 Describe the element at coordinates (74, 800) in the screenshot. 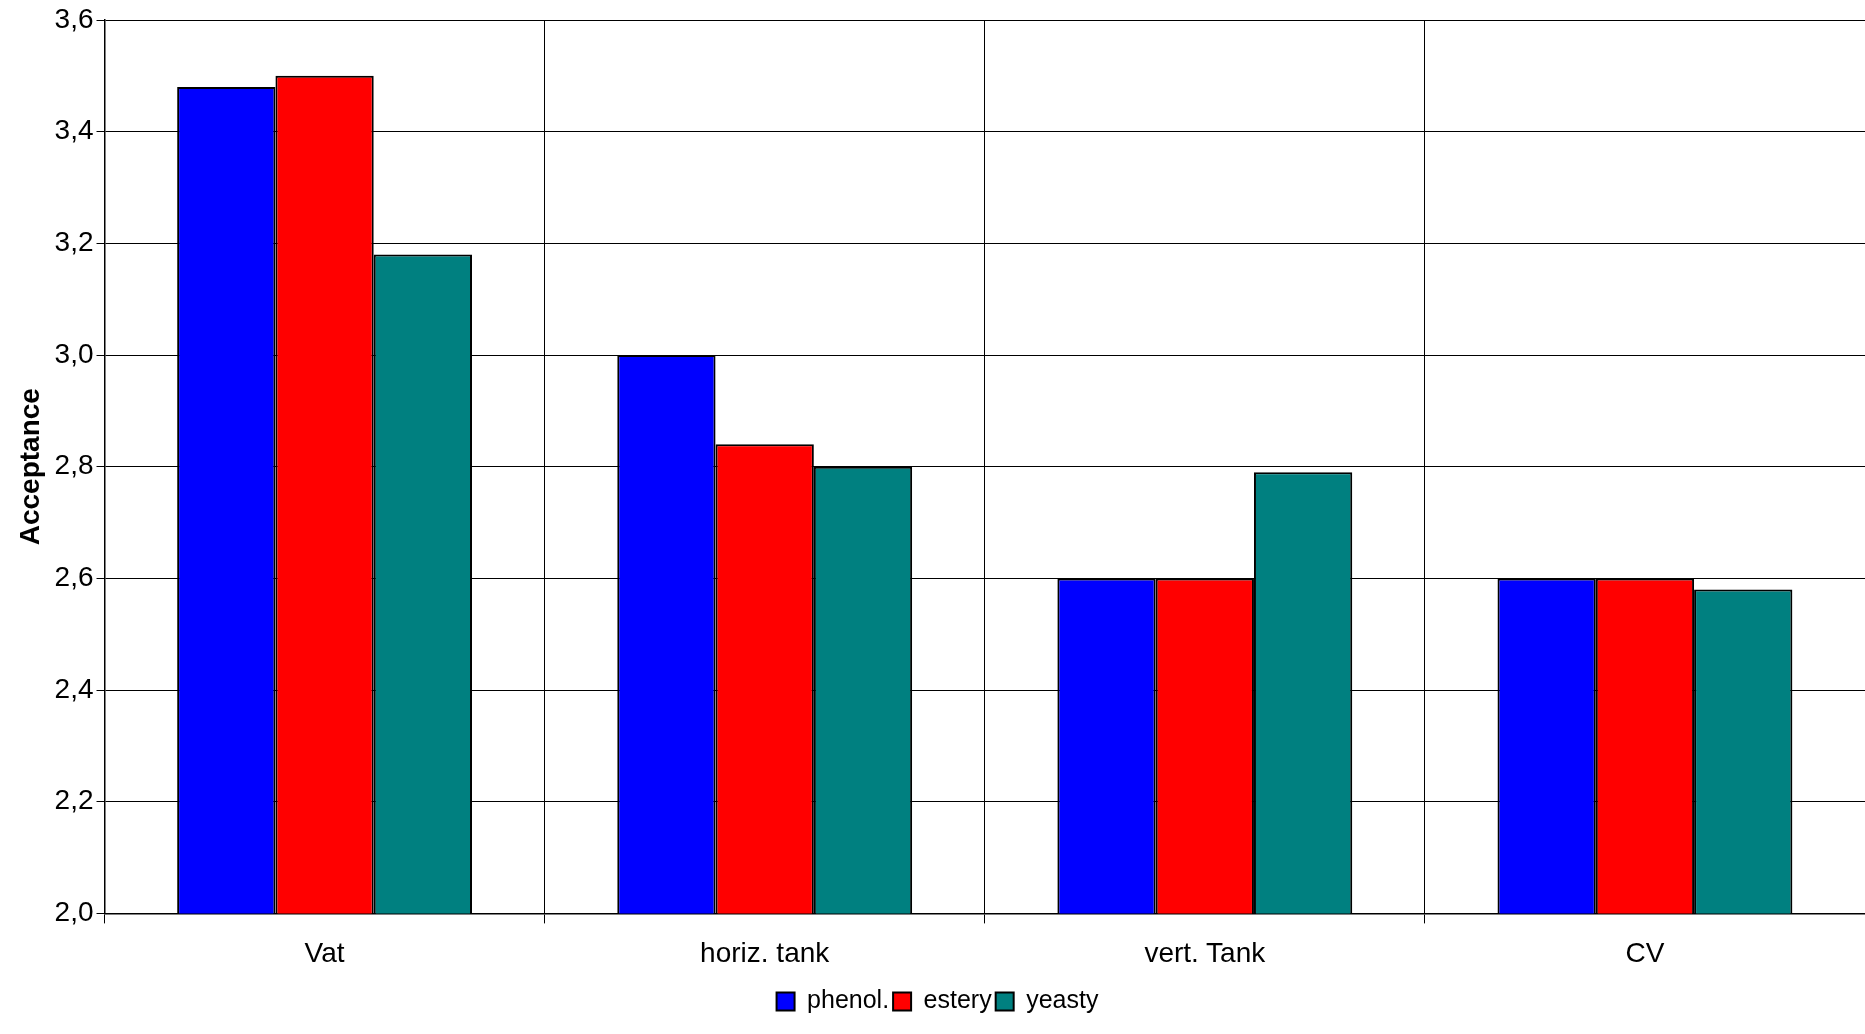

I see `y-tick-label: 2,2` at that location.